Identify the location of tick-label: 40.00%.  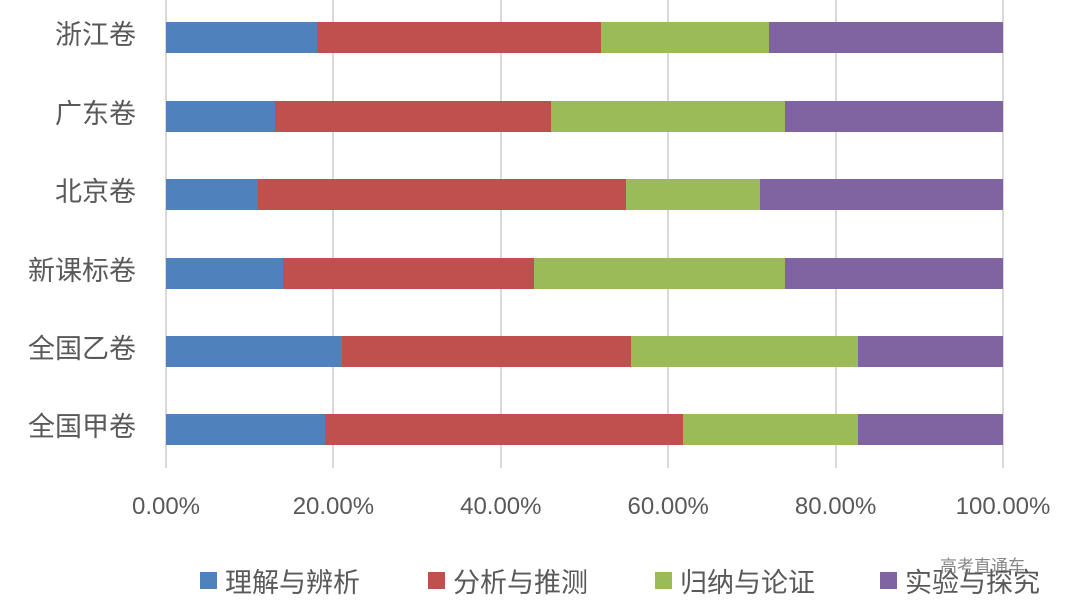
(501, 506).